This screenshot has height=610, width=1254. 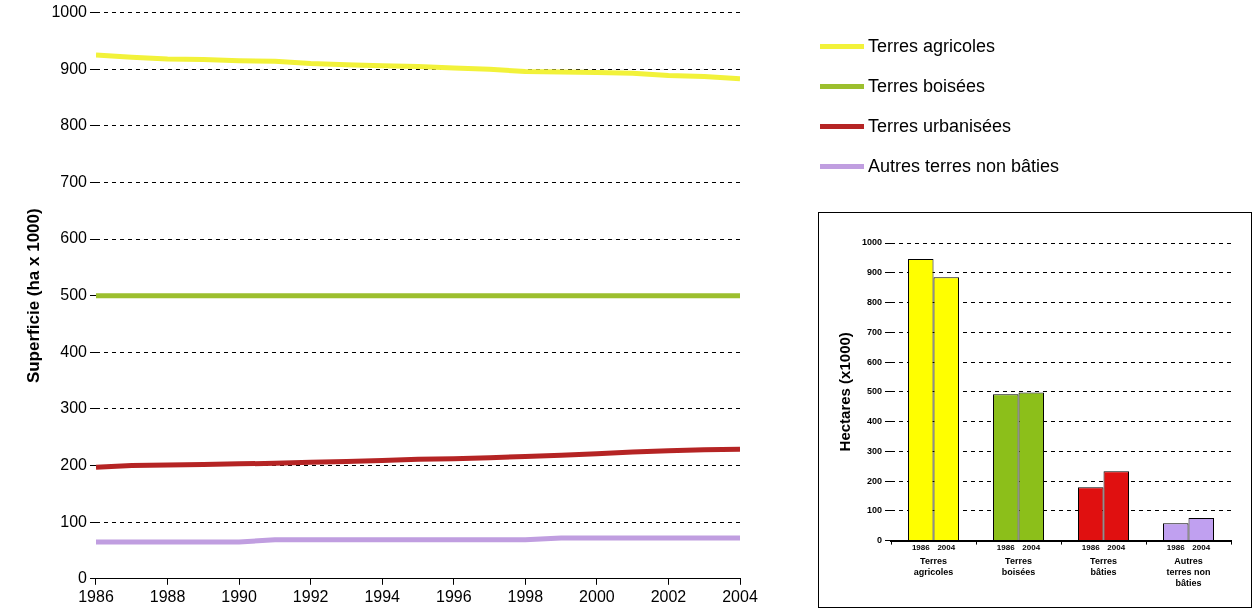 I want to click on series-label: 1986, so click(x=921, y=547).